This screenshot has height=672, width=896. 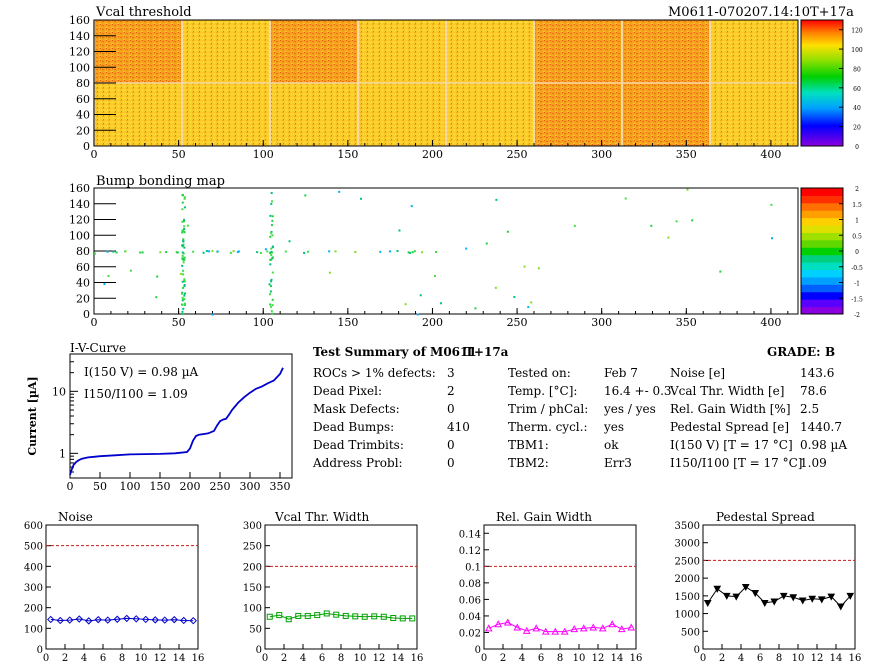 I want to click on x-tick-label: 6, so click(x=103, y=658).